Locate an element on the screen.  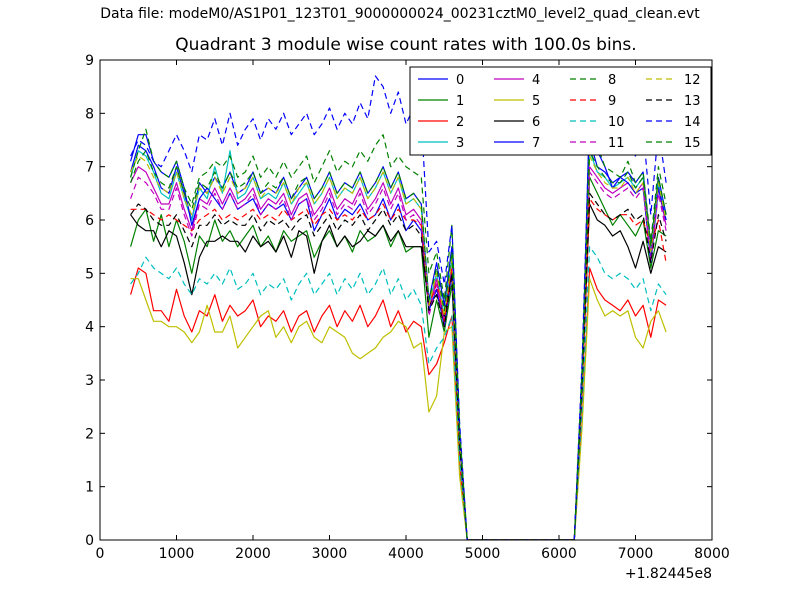
legend-label-12: 12 is located at coordinates (692, 80).